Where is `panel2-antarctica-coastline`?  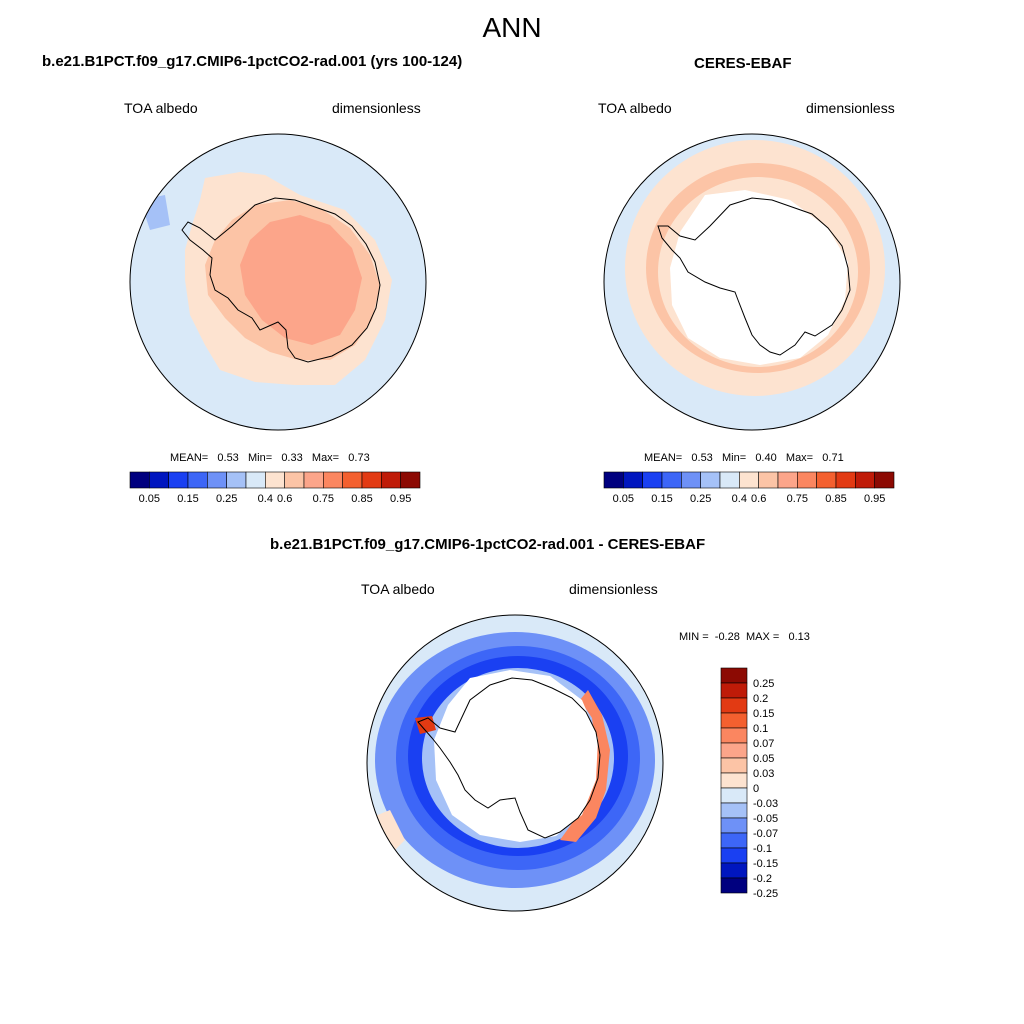
panel2-antarctica-coastline is located at coordinates (754, 276).